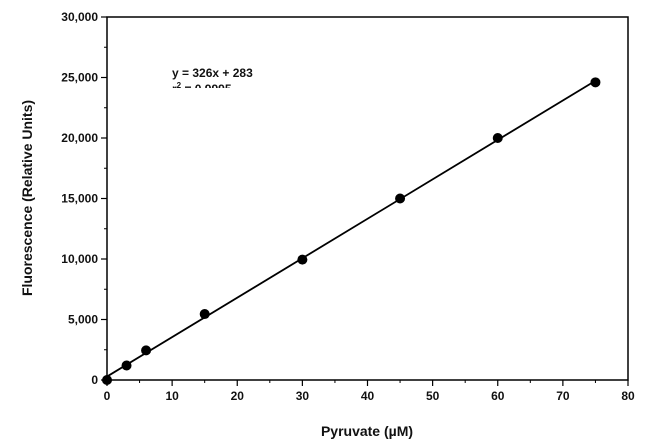  Describe the element at coordinates (79, 78) in the screenshot. I see `y-tick-label: 25,000` at that location.